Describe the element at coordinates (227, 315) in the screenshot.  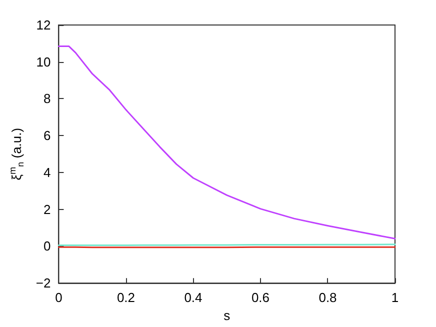
I see `x-axis-title: s` at that location.